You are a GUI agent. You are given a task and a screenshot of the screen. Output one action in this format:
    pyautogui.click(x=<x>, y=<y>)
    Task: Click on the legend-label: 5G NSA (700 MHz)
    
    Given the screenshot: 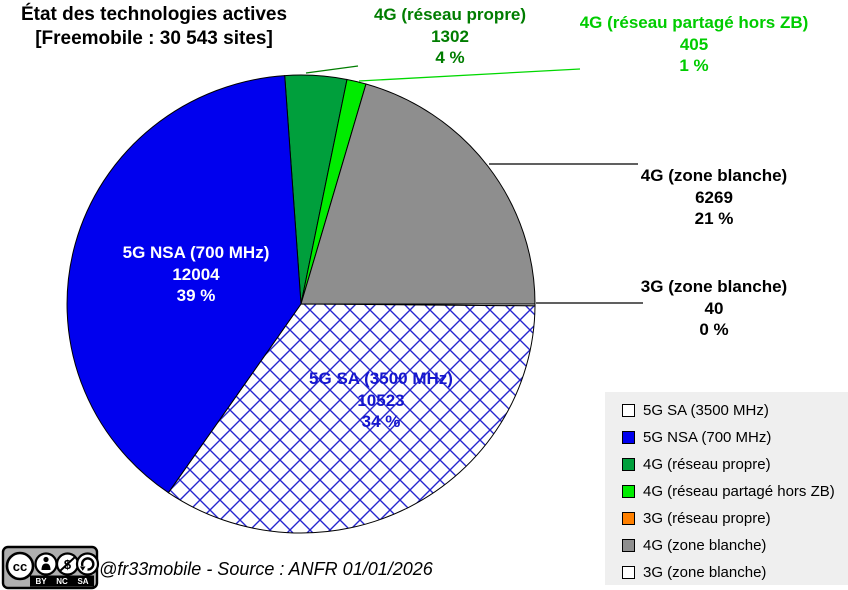 What is the action you would take?
    pyautogui.click(x=707, y=437)
    